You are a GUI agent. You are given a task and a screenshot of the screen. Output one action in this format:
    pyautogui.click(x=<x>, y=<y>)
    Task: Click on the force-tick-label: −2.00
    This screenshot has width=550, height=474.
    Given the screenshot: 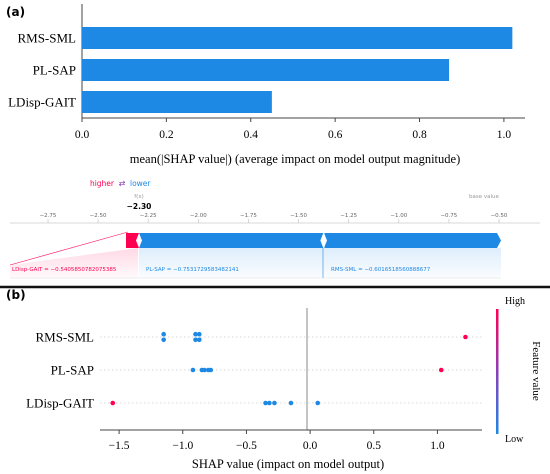 What is the action you would take?
    pyautogui.click(x=198, y=216)
    